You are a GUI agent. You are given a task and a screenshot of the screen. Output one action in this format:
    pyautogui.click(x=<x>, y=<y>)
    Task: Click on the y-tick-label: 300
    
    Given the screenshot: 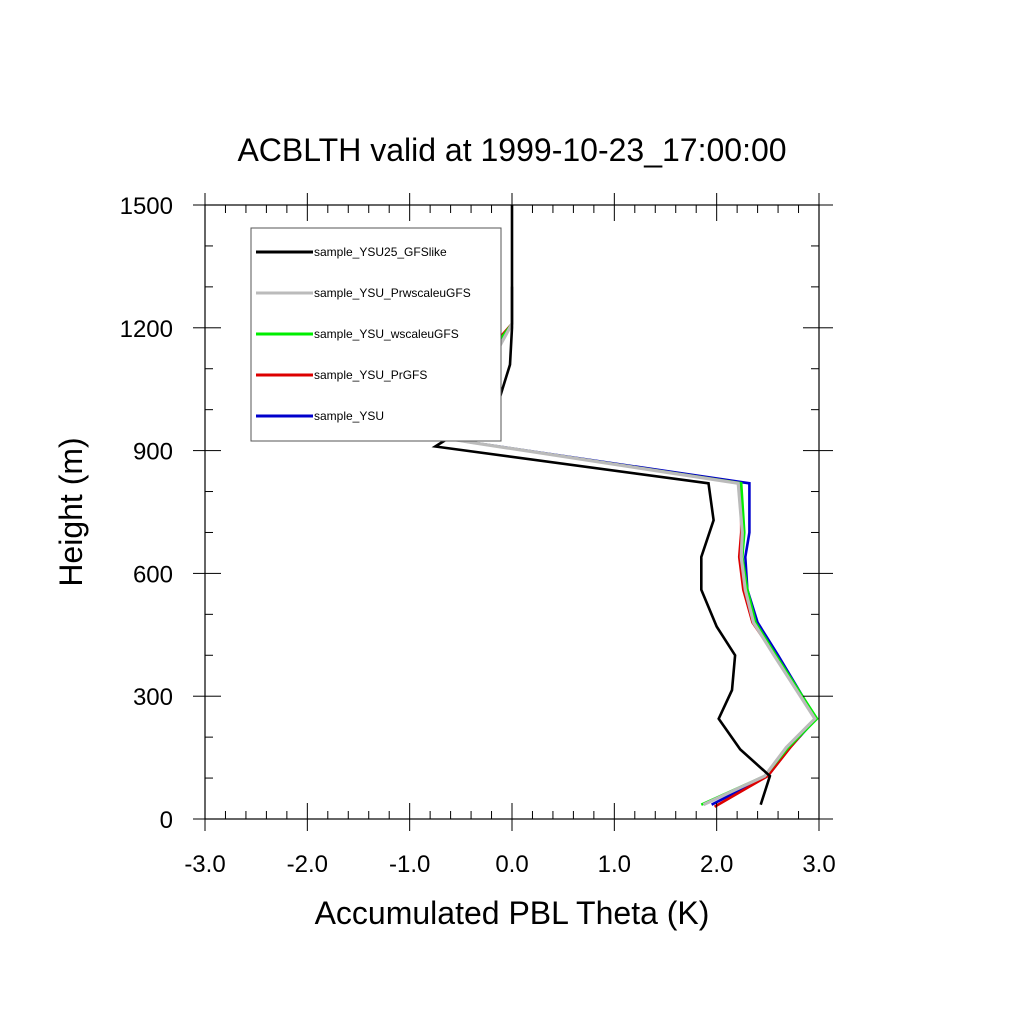 What is the action you would take?
    pyautogui.click(x=153, y=697)
    